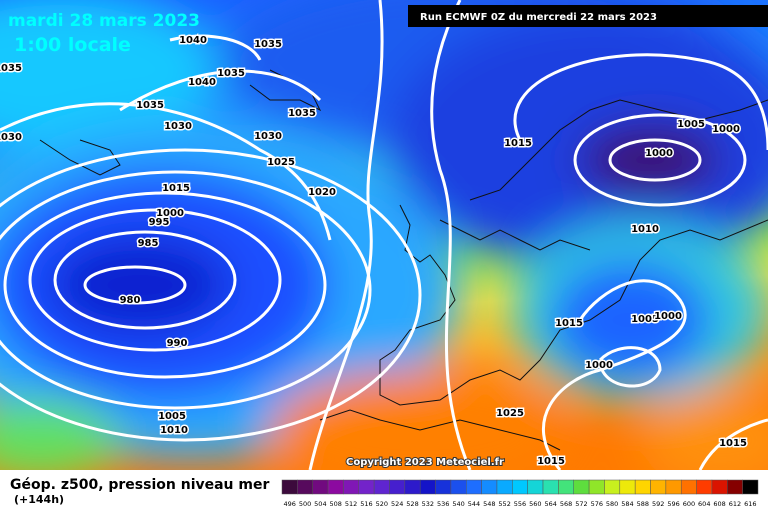  Describe the element at coordinates (474, 504) in the screenshot. I see `scale-label: 544` at that location.